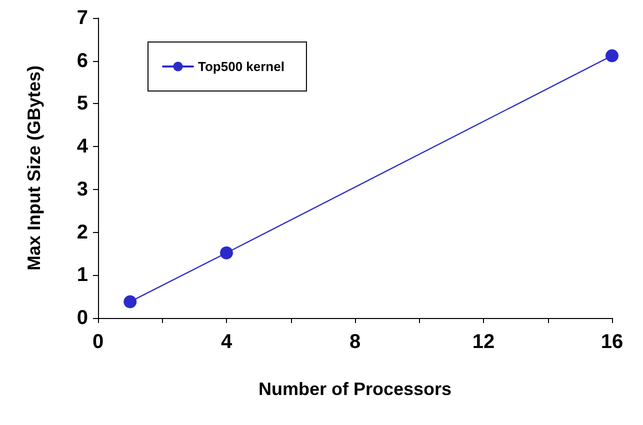  I want to click on y-tick-label: 2, so click(82, 232).